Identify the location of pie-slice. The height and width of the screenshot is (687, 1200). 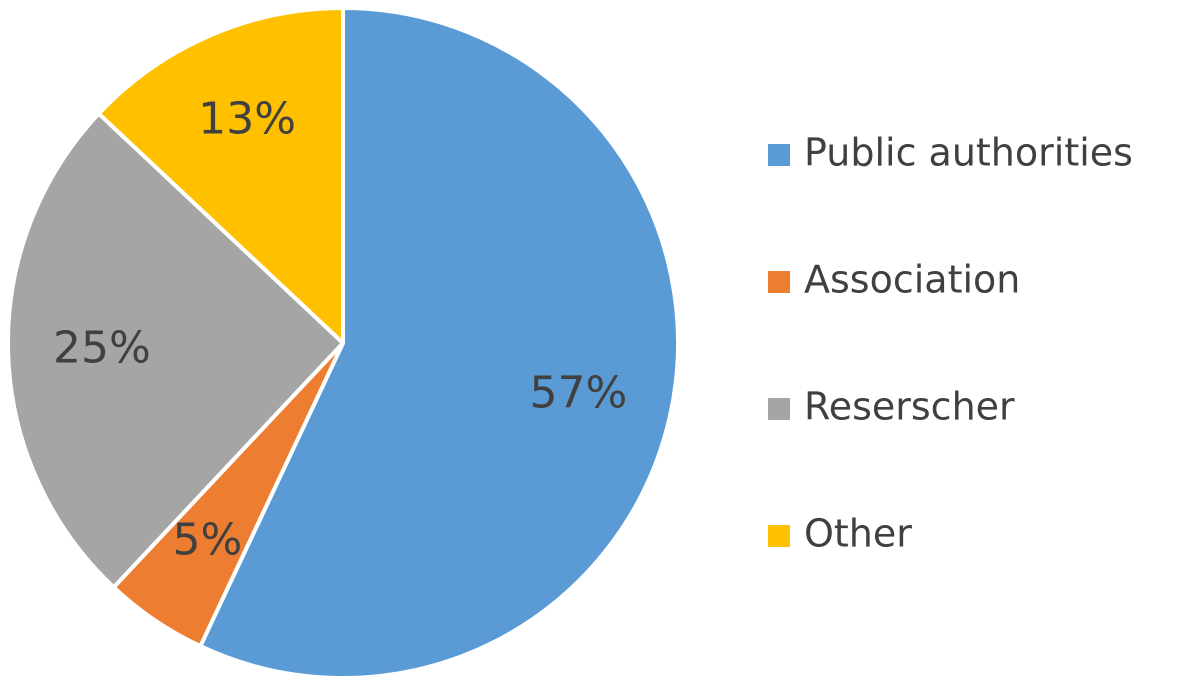
(220, 175).